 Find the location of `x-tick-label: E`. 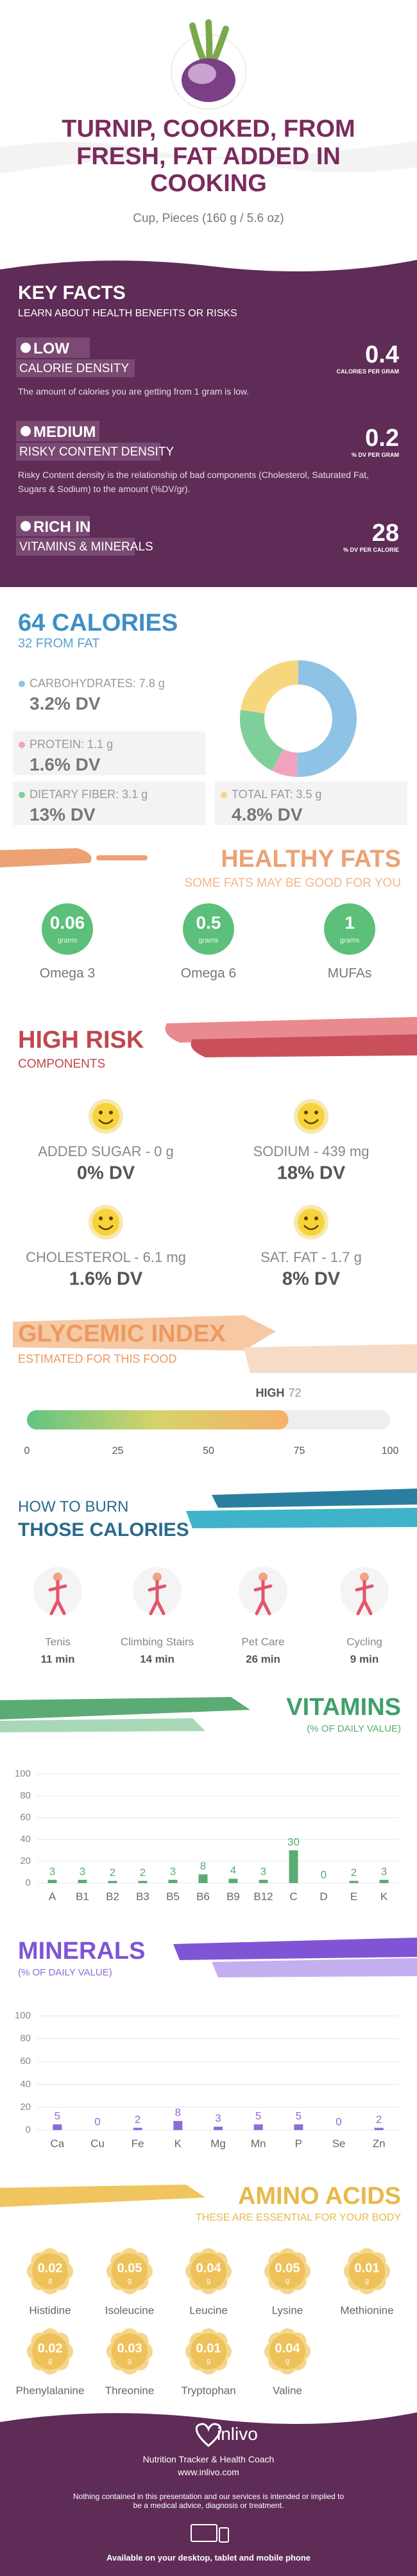

x-tick-label: E is located at coordinates (353, 1896).